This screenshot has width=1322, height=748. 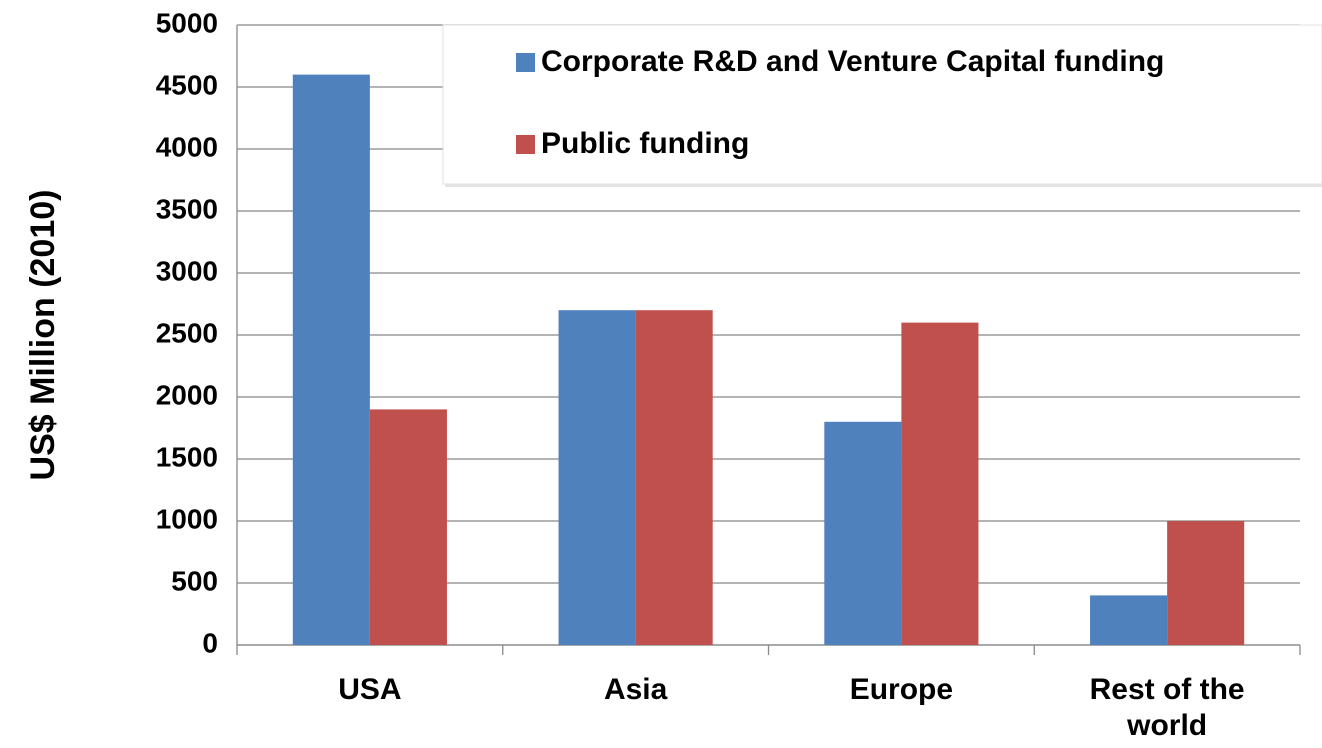 I want to click on y-tick-label: 500, so click(x=194, y=580).